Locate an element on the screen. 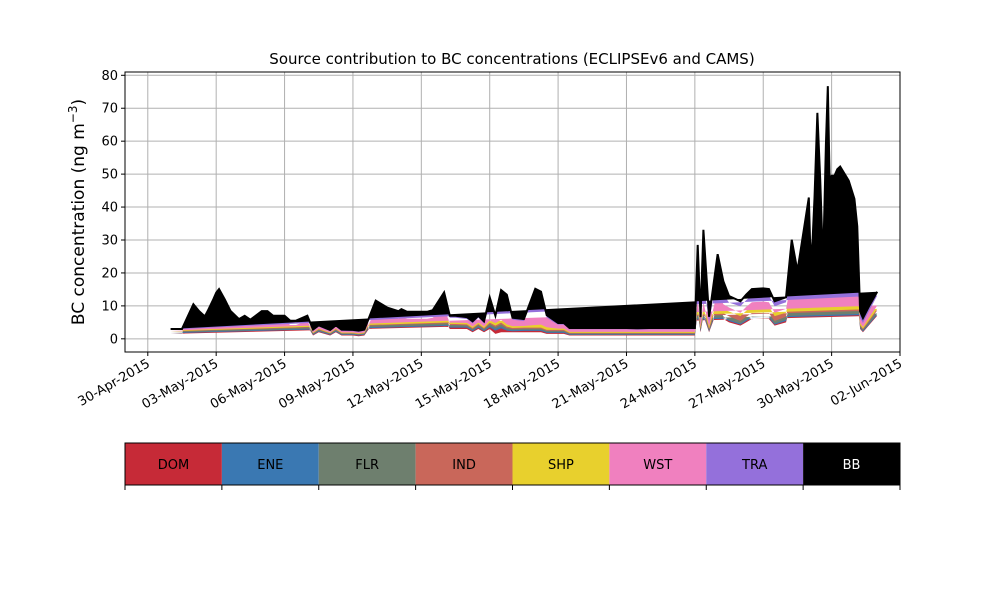 The width and height of the screenshot is (1000, 604). y-axis-label-superscript: −3 is located at coordinates (73, 114).